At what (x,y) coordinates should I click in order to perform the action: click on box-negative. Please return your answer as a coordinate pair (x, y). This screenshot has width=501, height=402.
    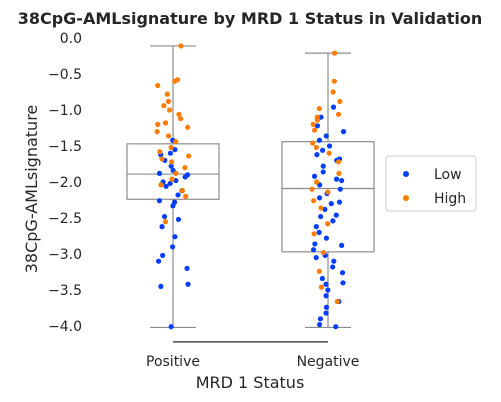
    Looking at the image, I should click on (328, 190).